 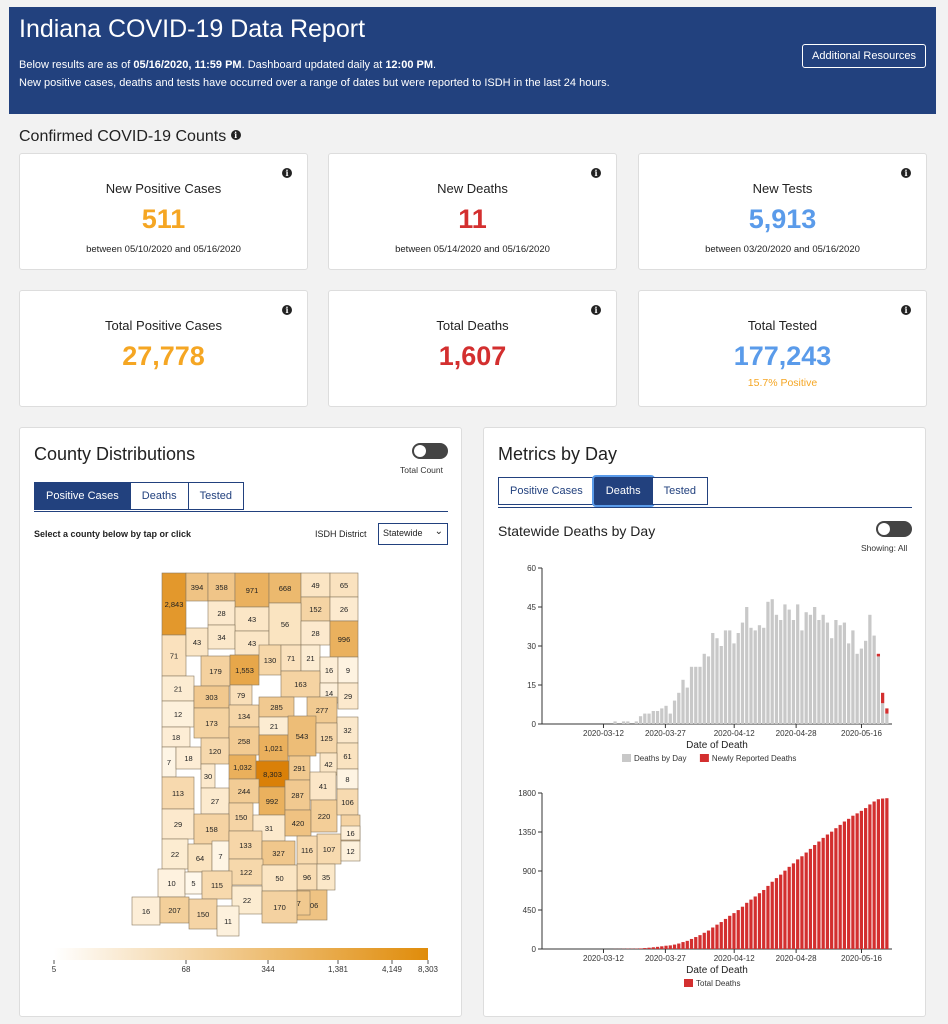 I want to click on county-count-label: 150, so click(x=241, y=817).